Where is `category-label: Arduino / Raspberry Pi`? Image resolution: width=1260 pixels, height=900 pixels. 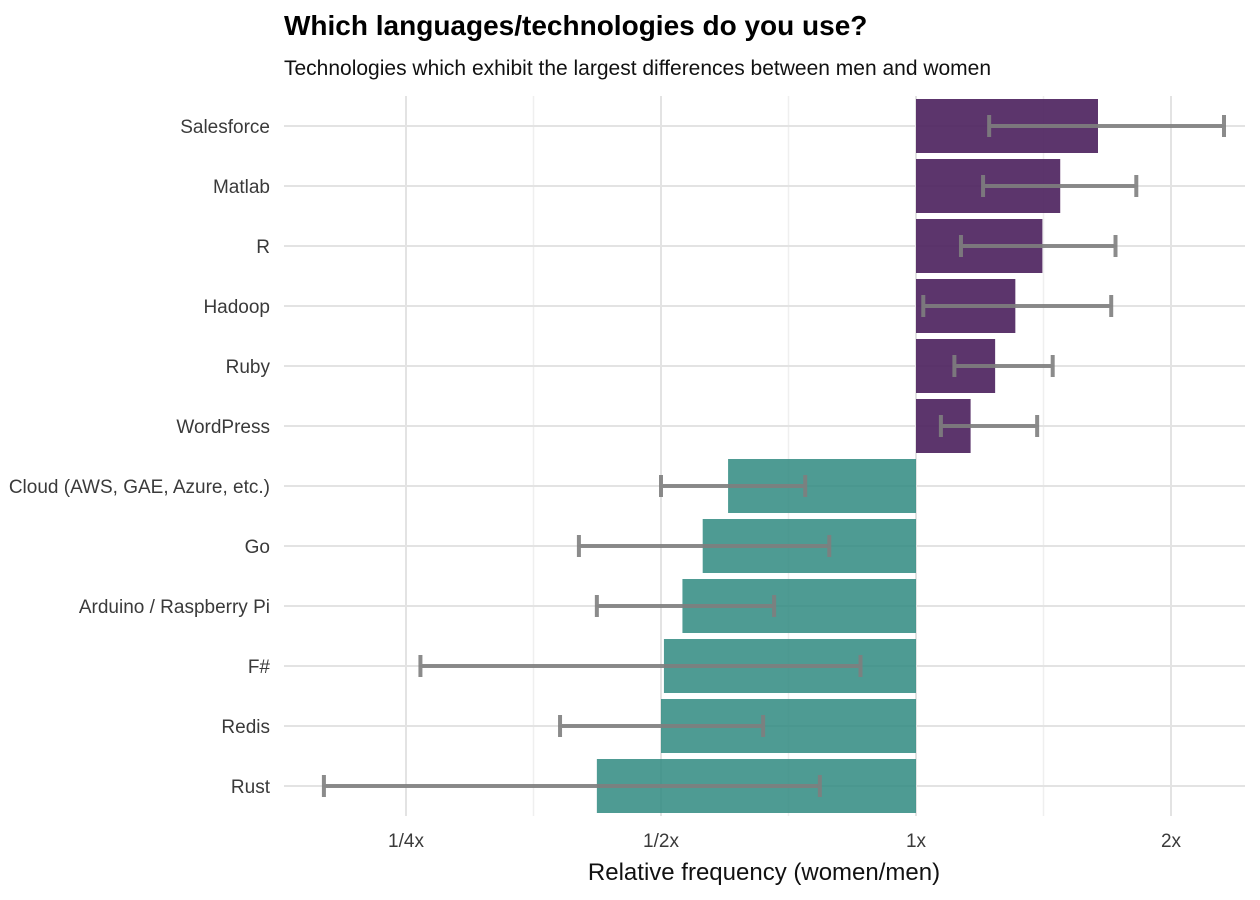
category-label: Arduino / Raspberry Pi is located at coordinates (174, 607).